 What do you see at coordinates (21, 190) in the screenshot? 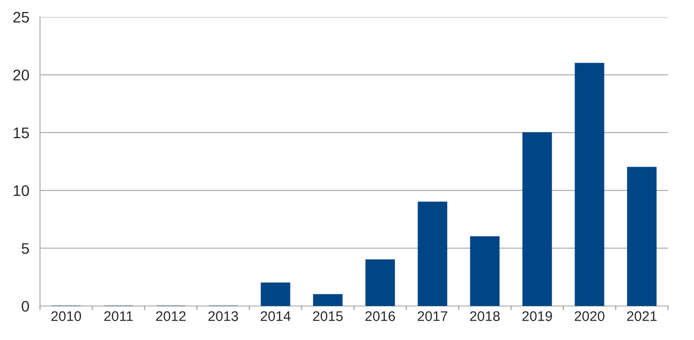
I see `y-tick-label: 10` at bounding box center [21, 190].